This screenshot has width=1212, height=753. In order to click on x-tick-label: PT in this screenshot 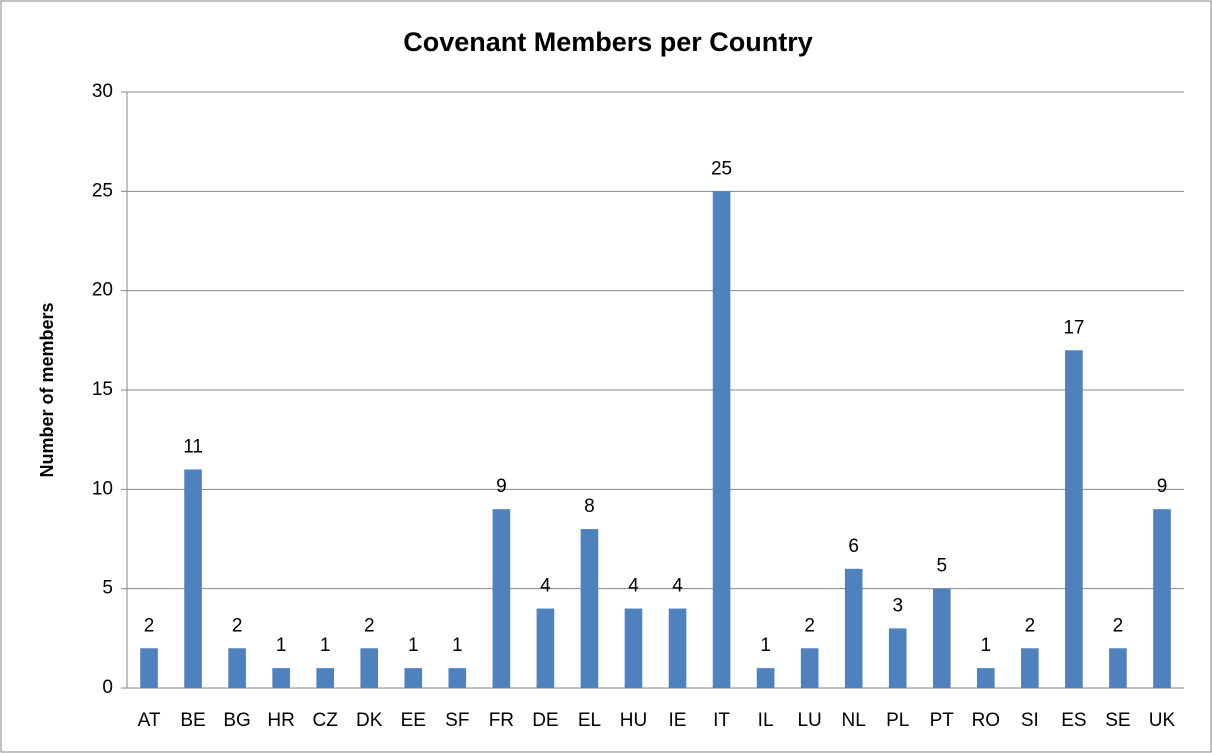, I will do `click(942, 720)`.